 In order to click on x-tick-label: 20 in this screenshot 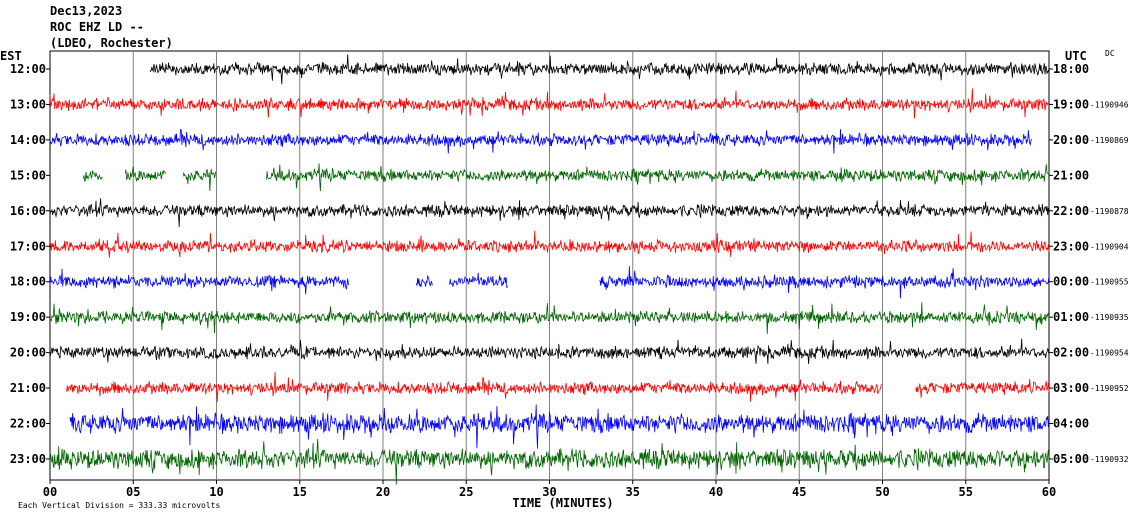, I will do `click(383, 492)`.